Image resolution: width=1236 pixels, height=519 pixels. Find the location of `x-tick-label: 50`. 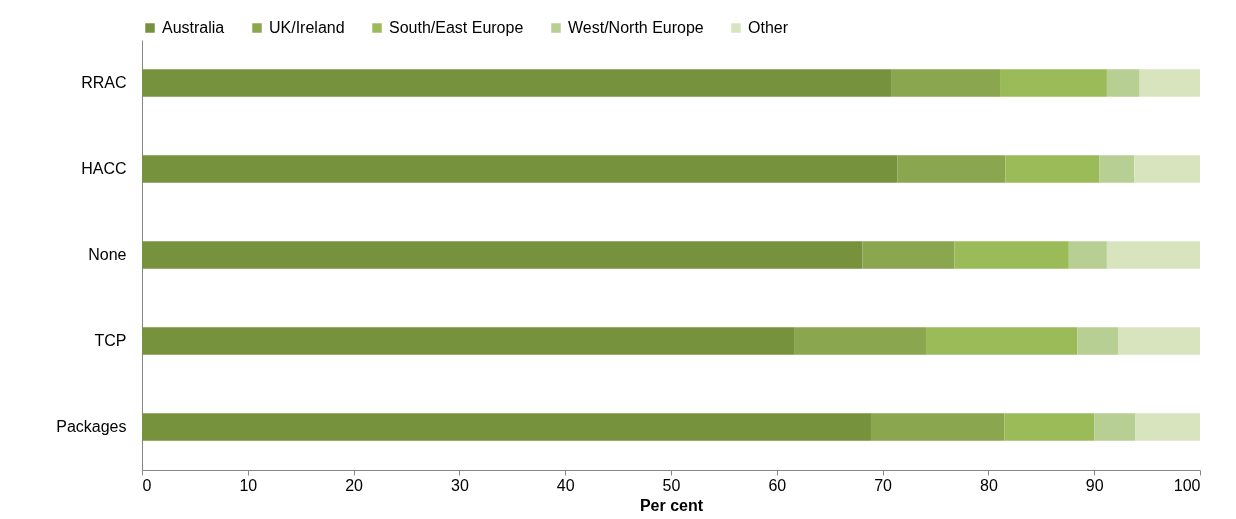

x-tick-label: 50 is located at coordinates (671, 485).